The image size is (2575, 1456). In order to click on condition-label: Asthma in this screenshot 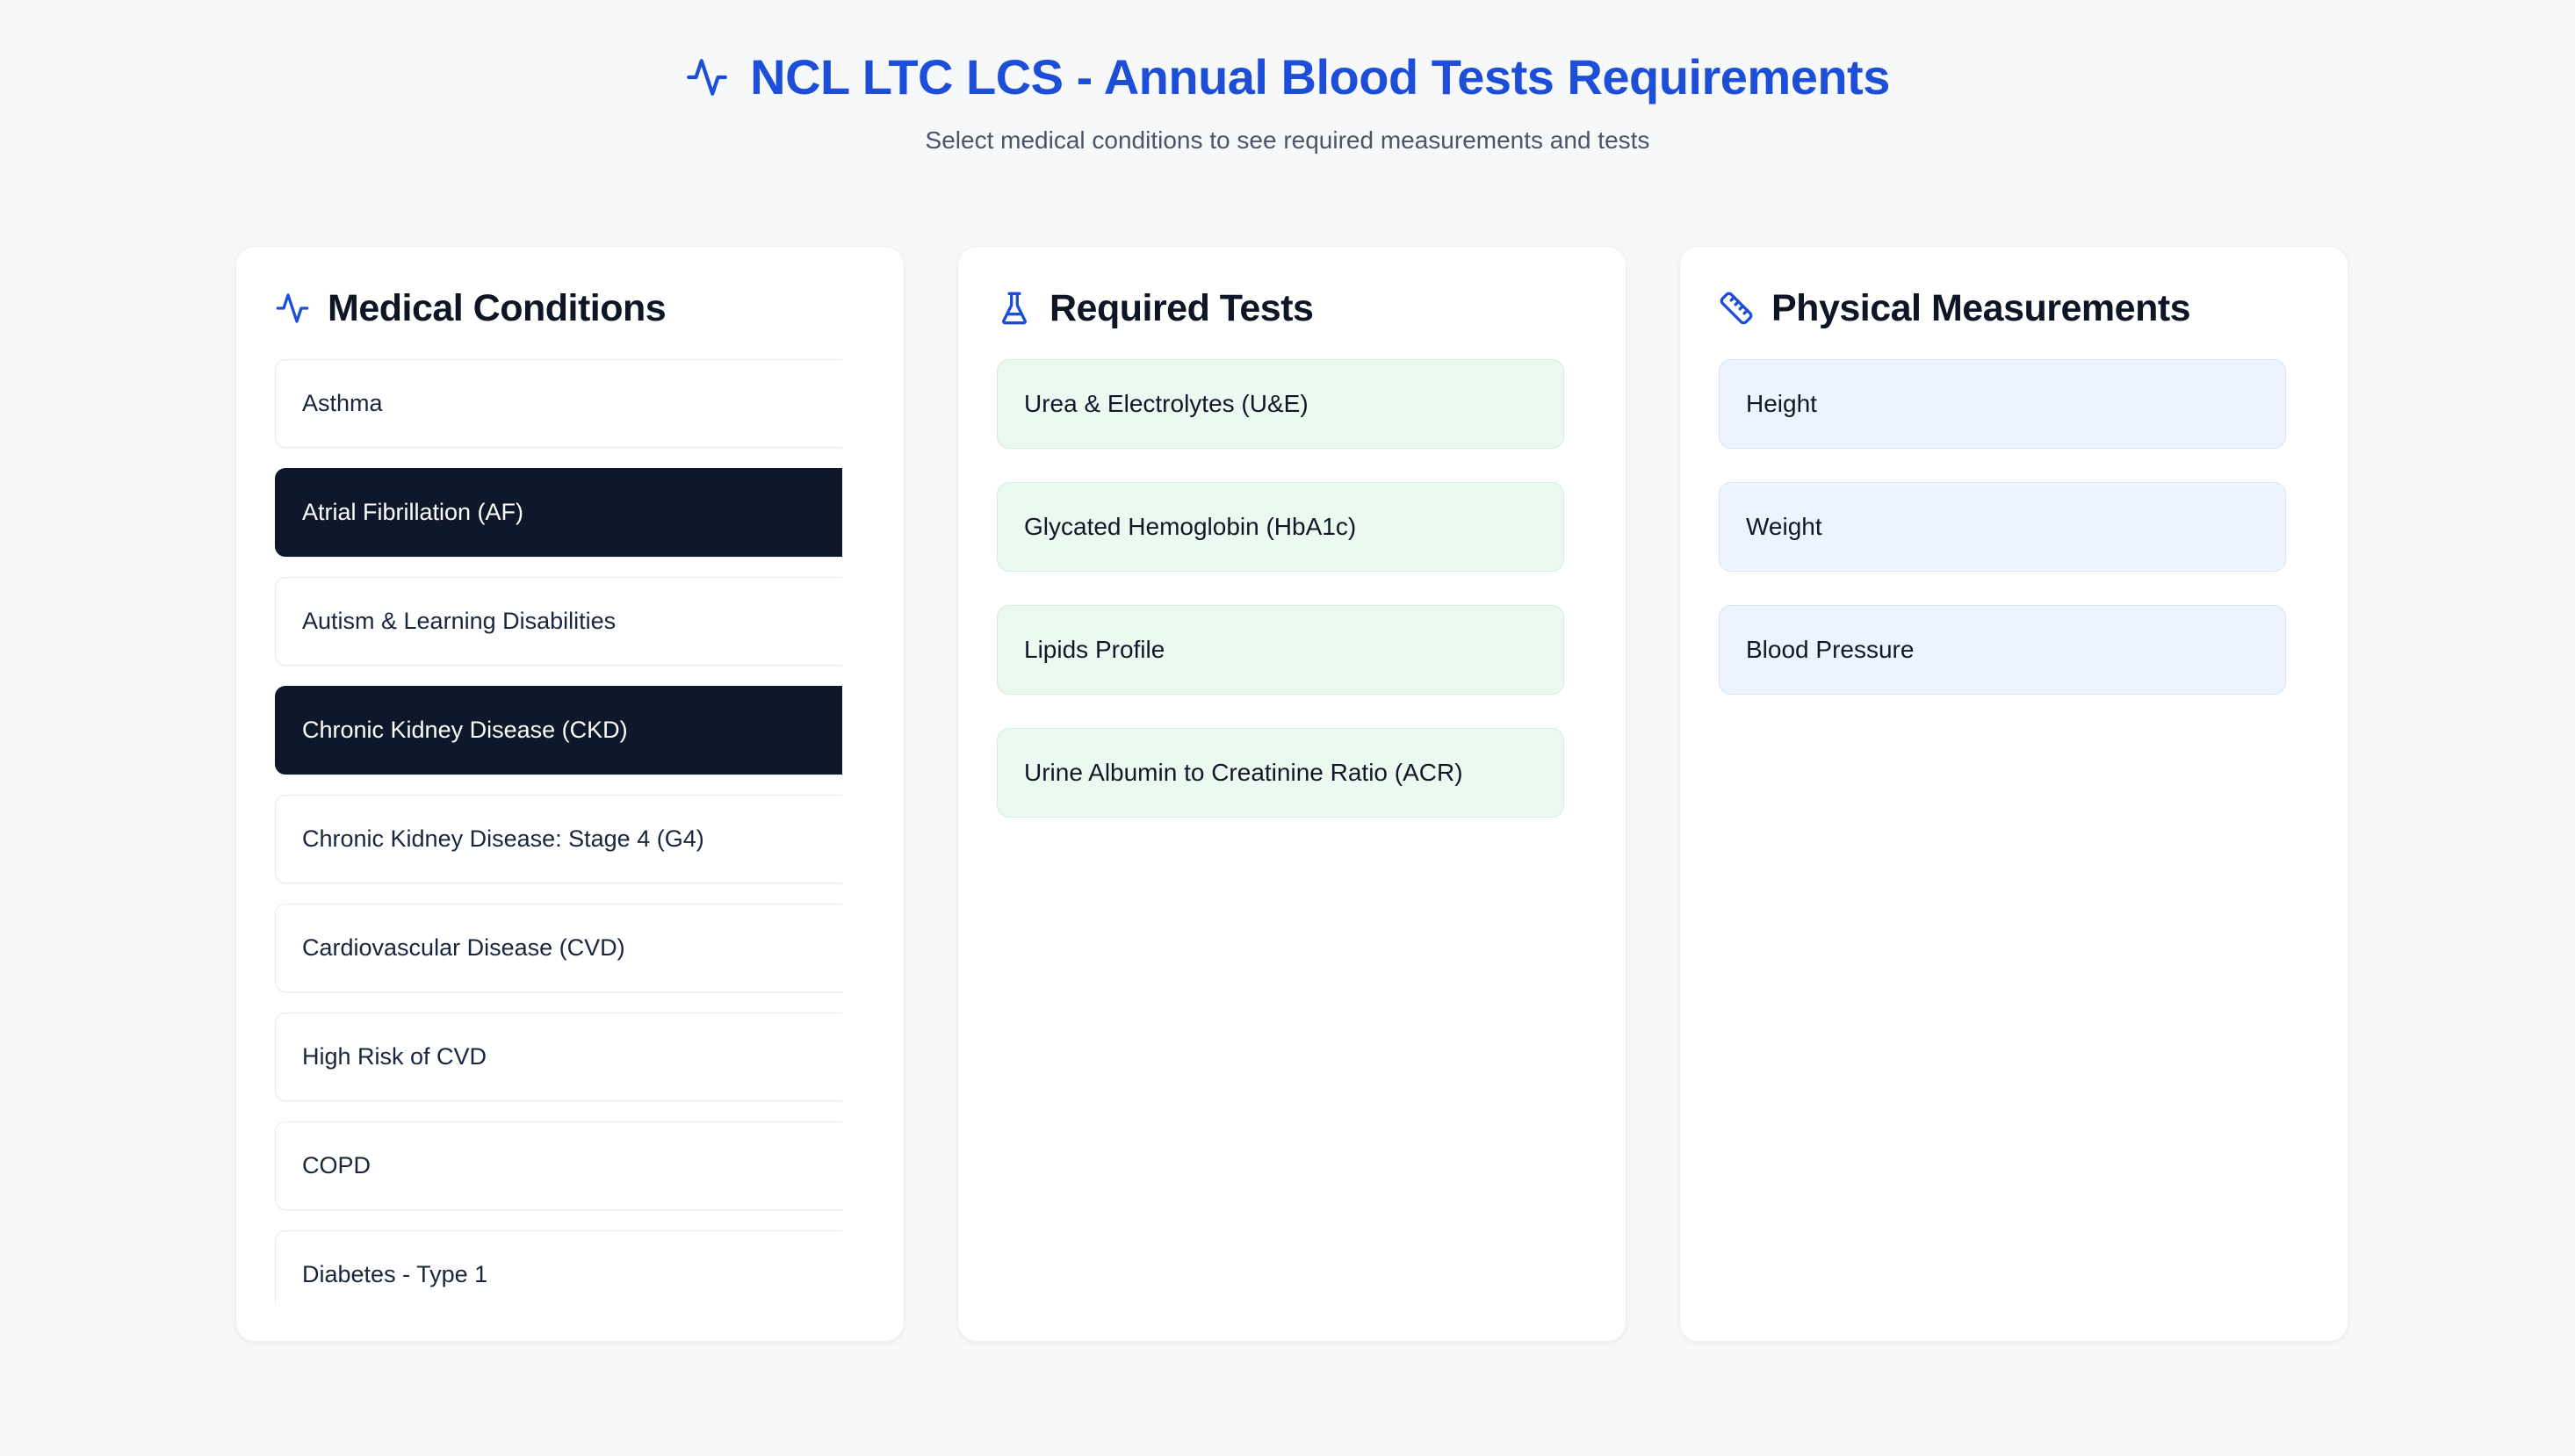, I will do `click(342, 403)`.